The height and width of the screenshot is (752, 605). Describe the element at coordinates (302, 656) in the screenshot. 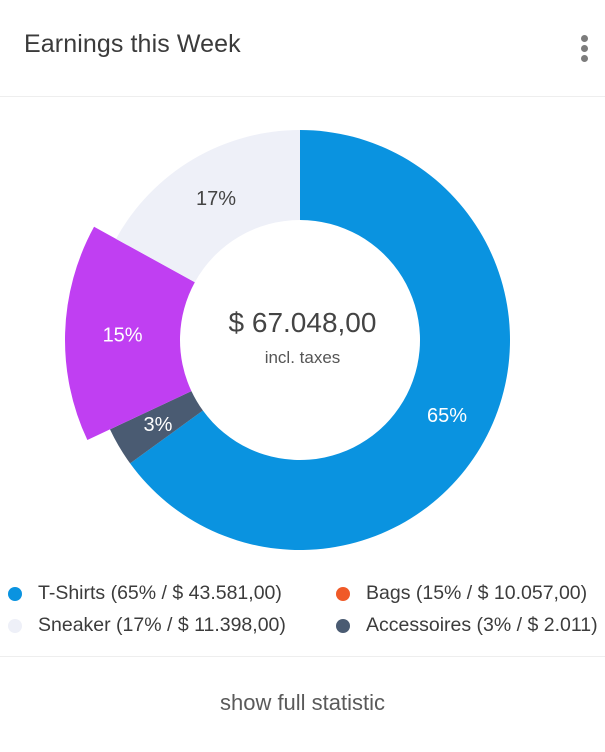

I see `footer-divider` at that location.